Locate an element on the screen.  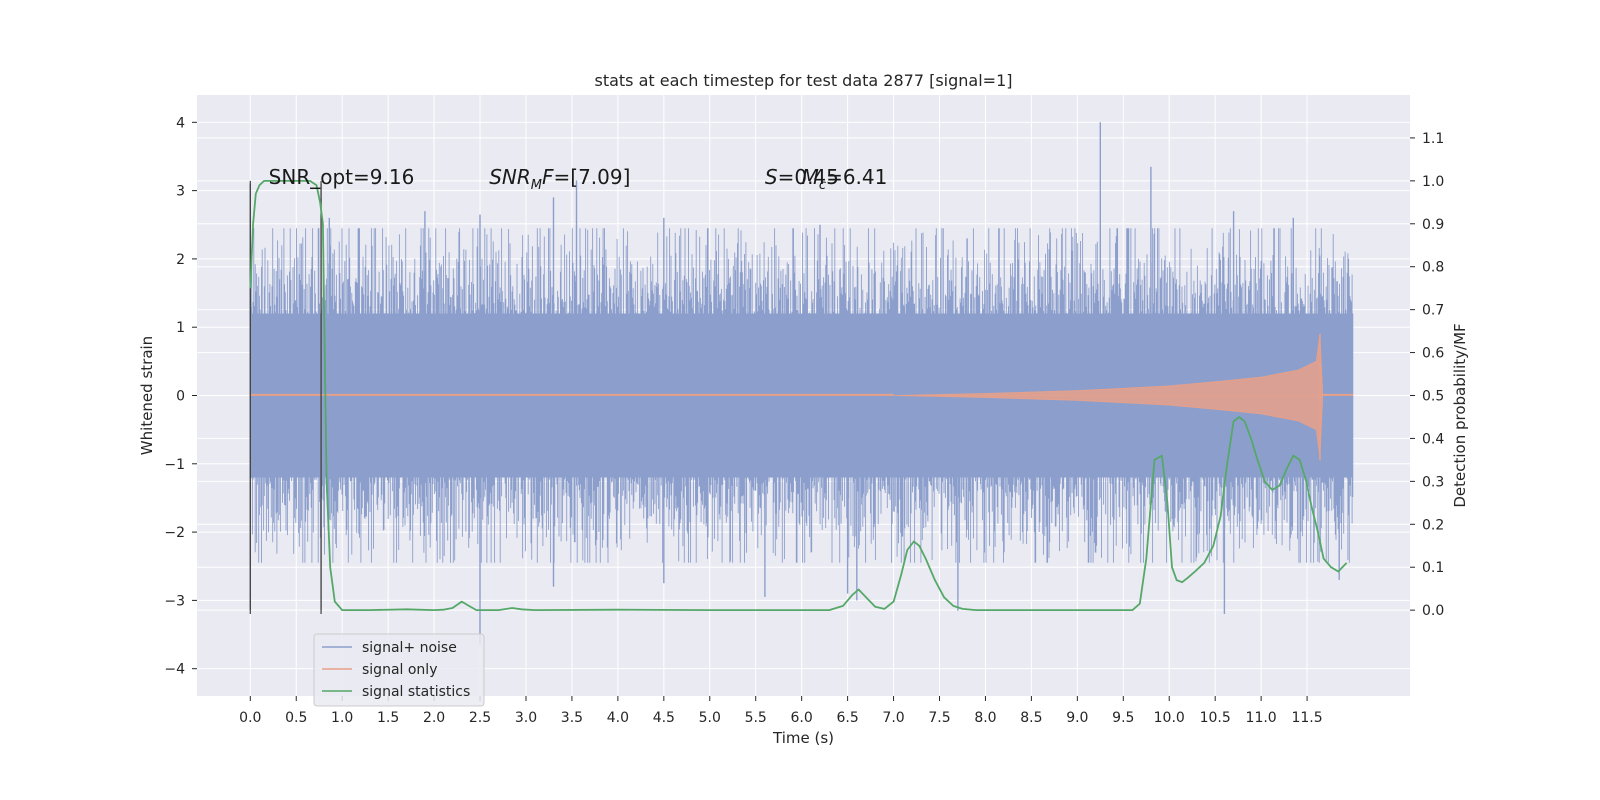
annotation-s-value: =0.45 is located at coordinates (808, 177).